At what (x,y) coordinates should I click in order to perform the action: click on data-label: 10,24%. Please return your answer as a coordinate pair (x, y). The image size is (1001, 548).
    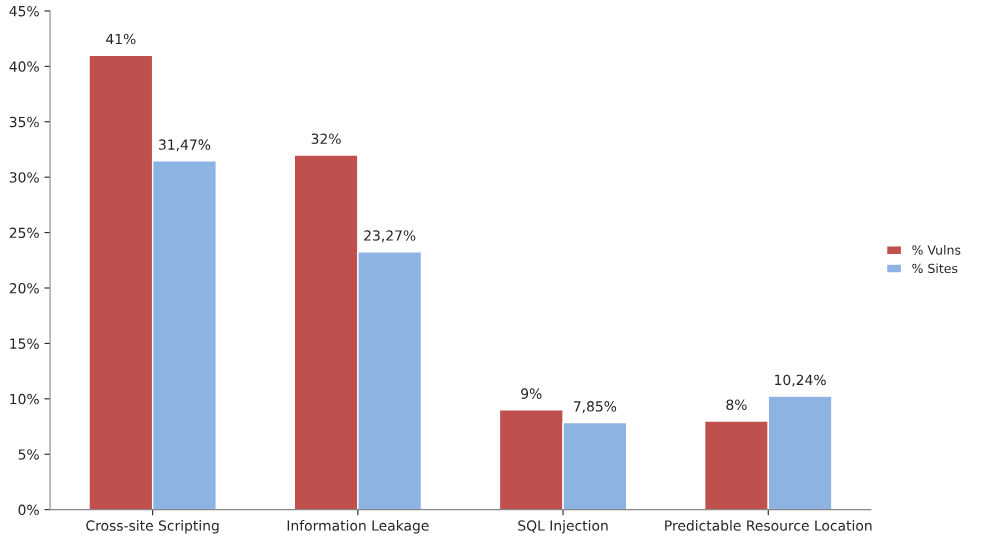
    Looking at the image, I should click on (800, 380).